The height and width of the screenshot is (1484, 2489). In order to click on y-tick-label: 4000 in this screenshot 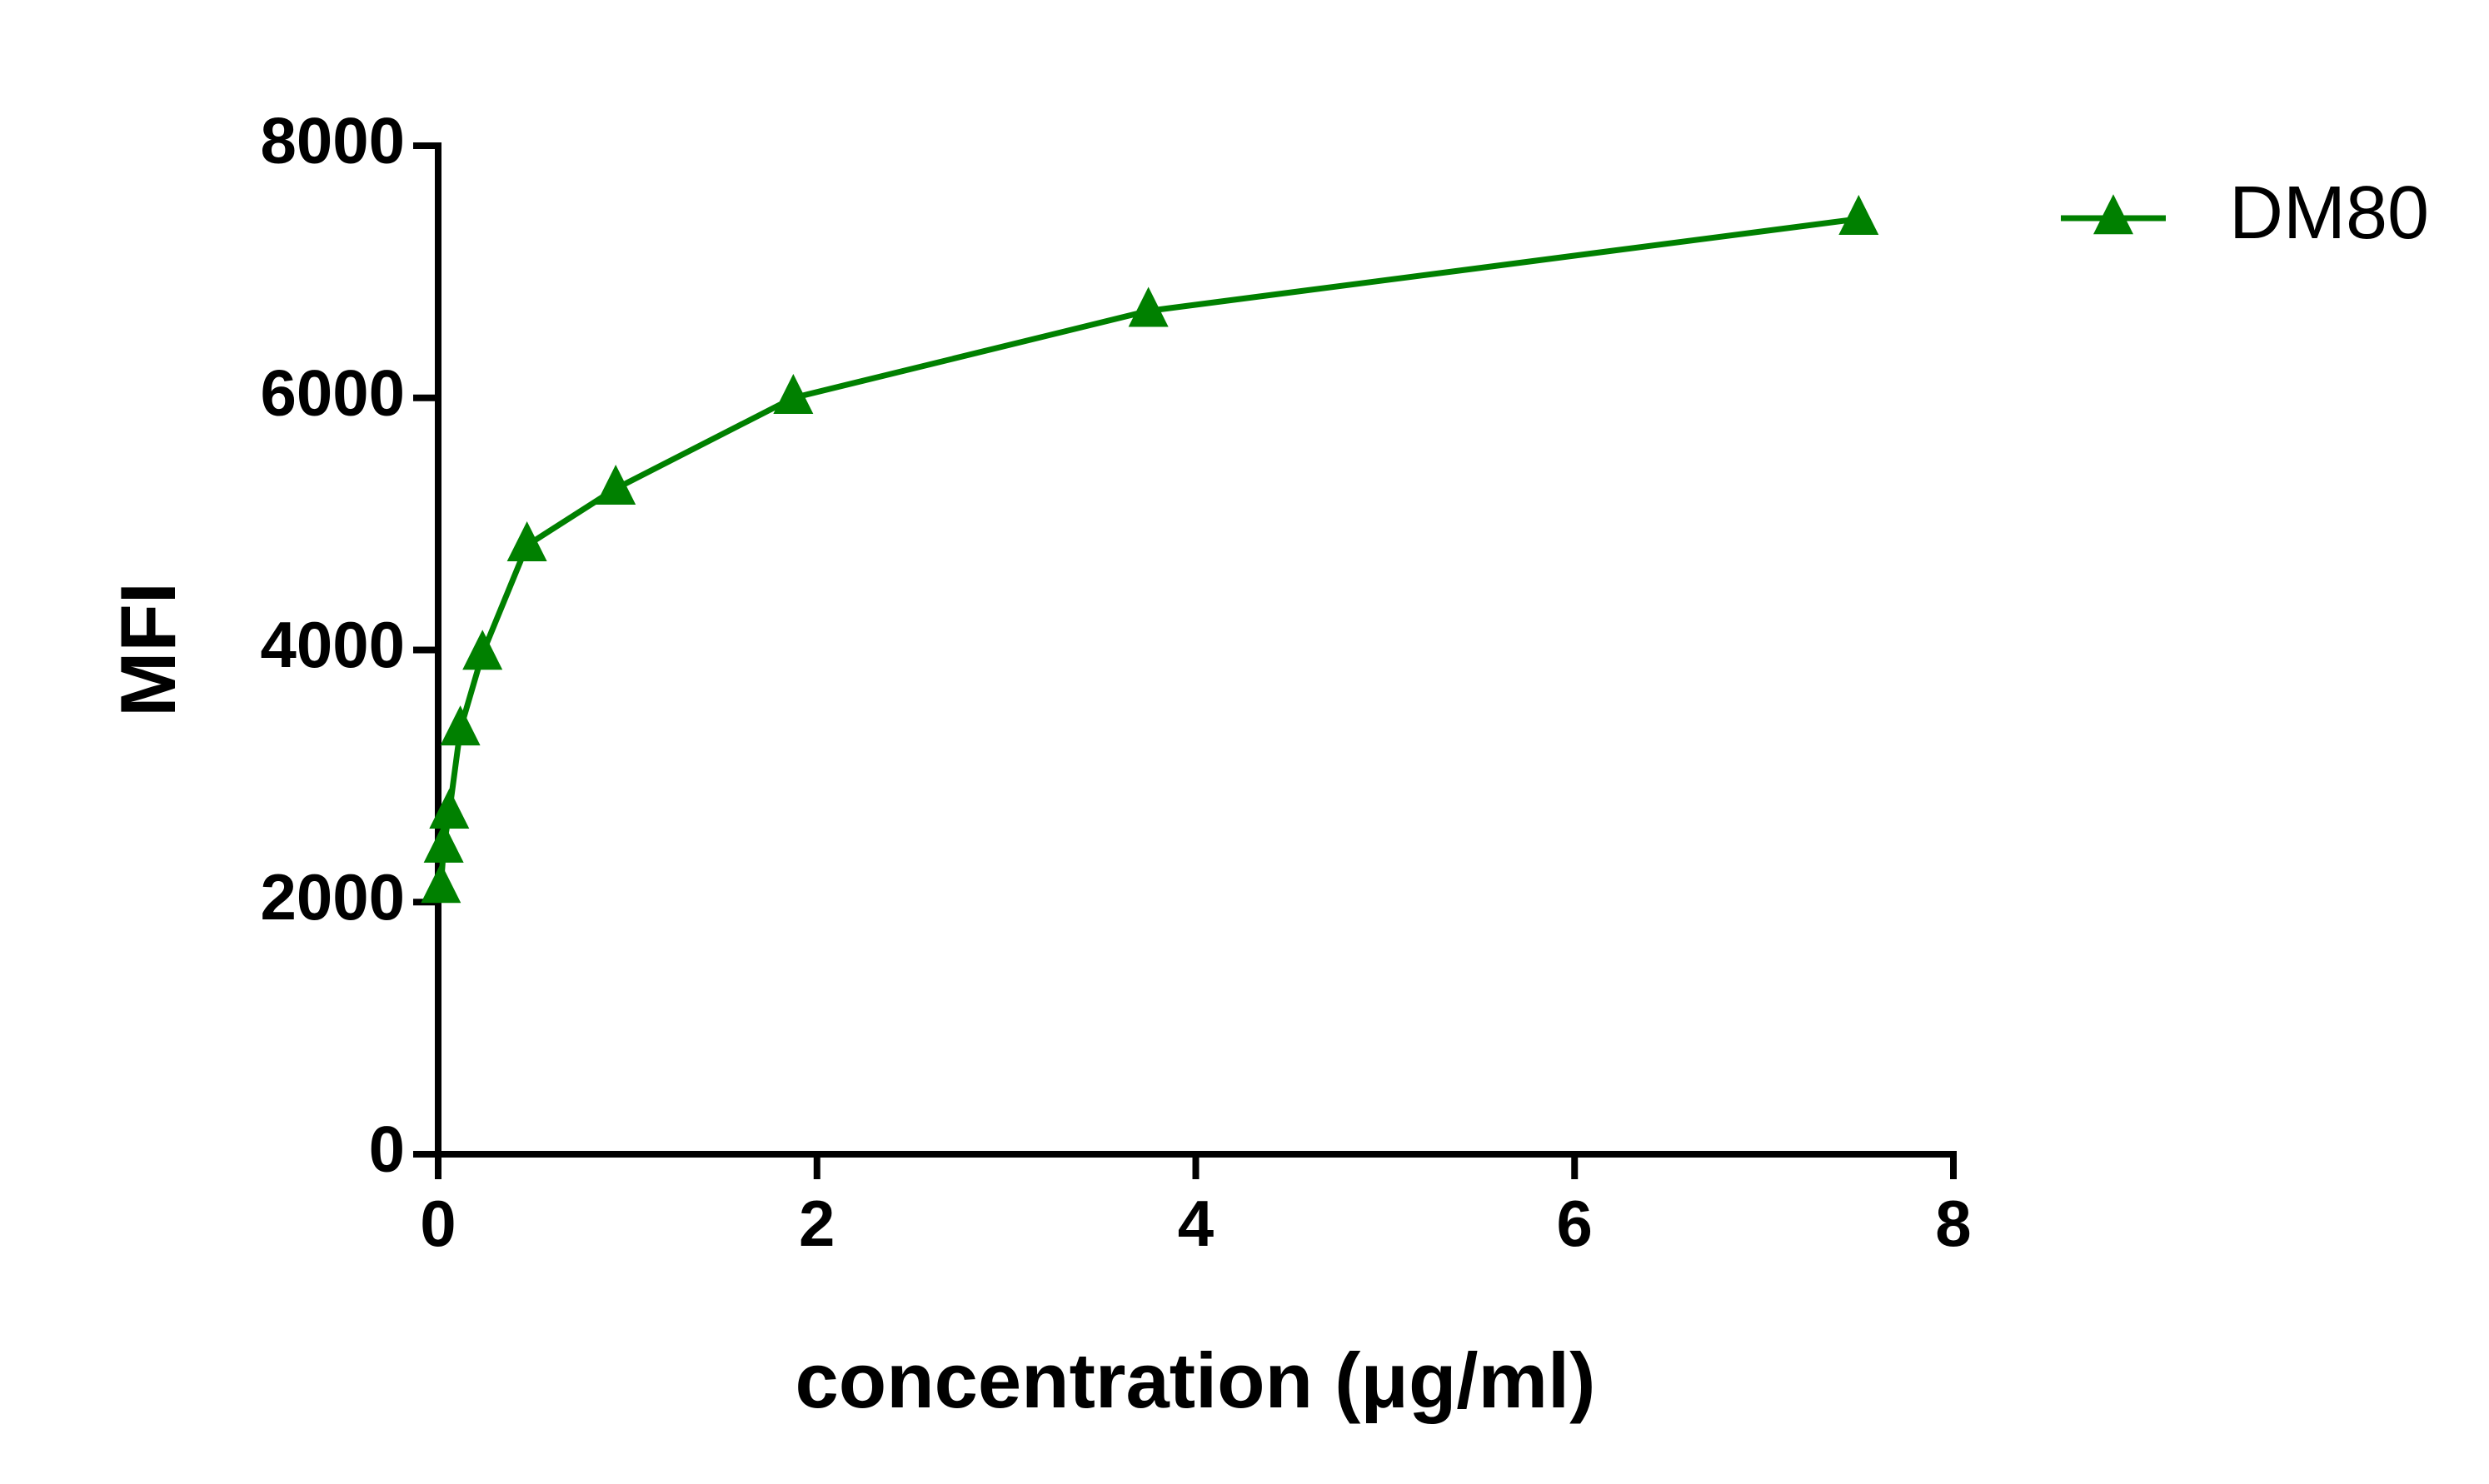, I will do `click(332, 644)`.